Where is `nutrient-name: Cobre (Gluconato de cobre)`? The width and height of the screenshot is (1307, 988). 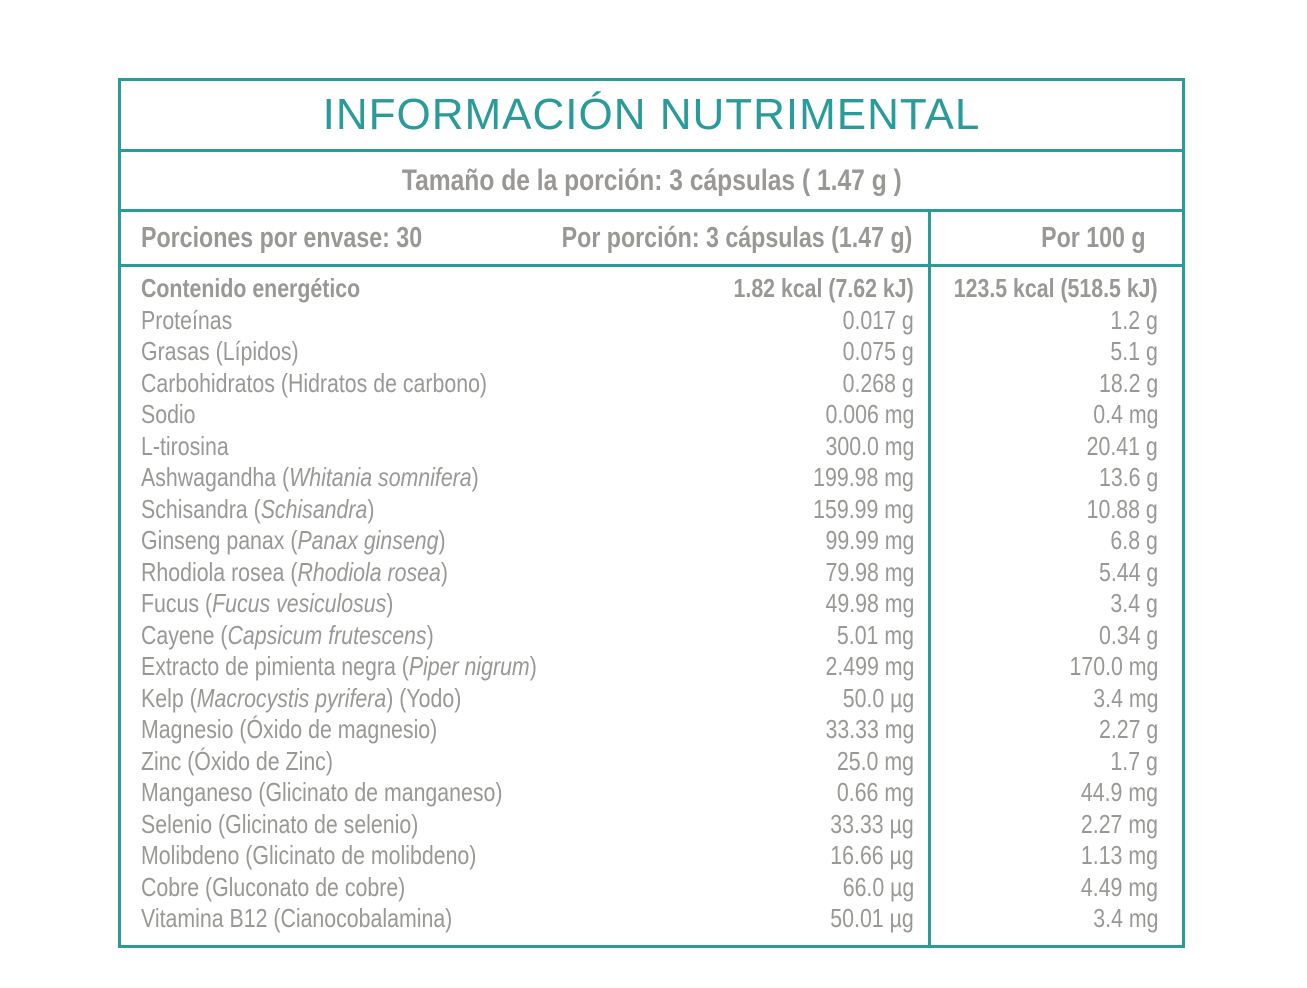
nutrient-name: Cobre (Gluconato de cobre) is located at coordinates (273, 886).